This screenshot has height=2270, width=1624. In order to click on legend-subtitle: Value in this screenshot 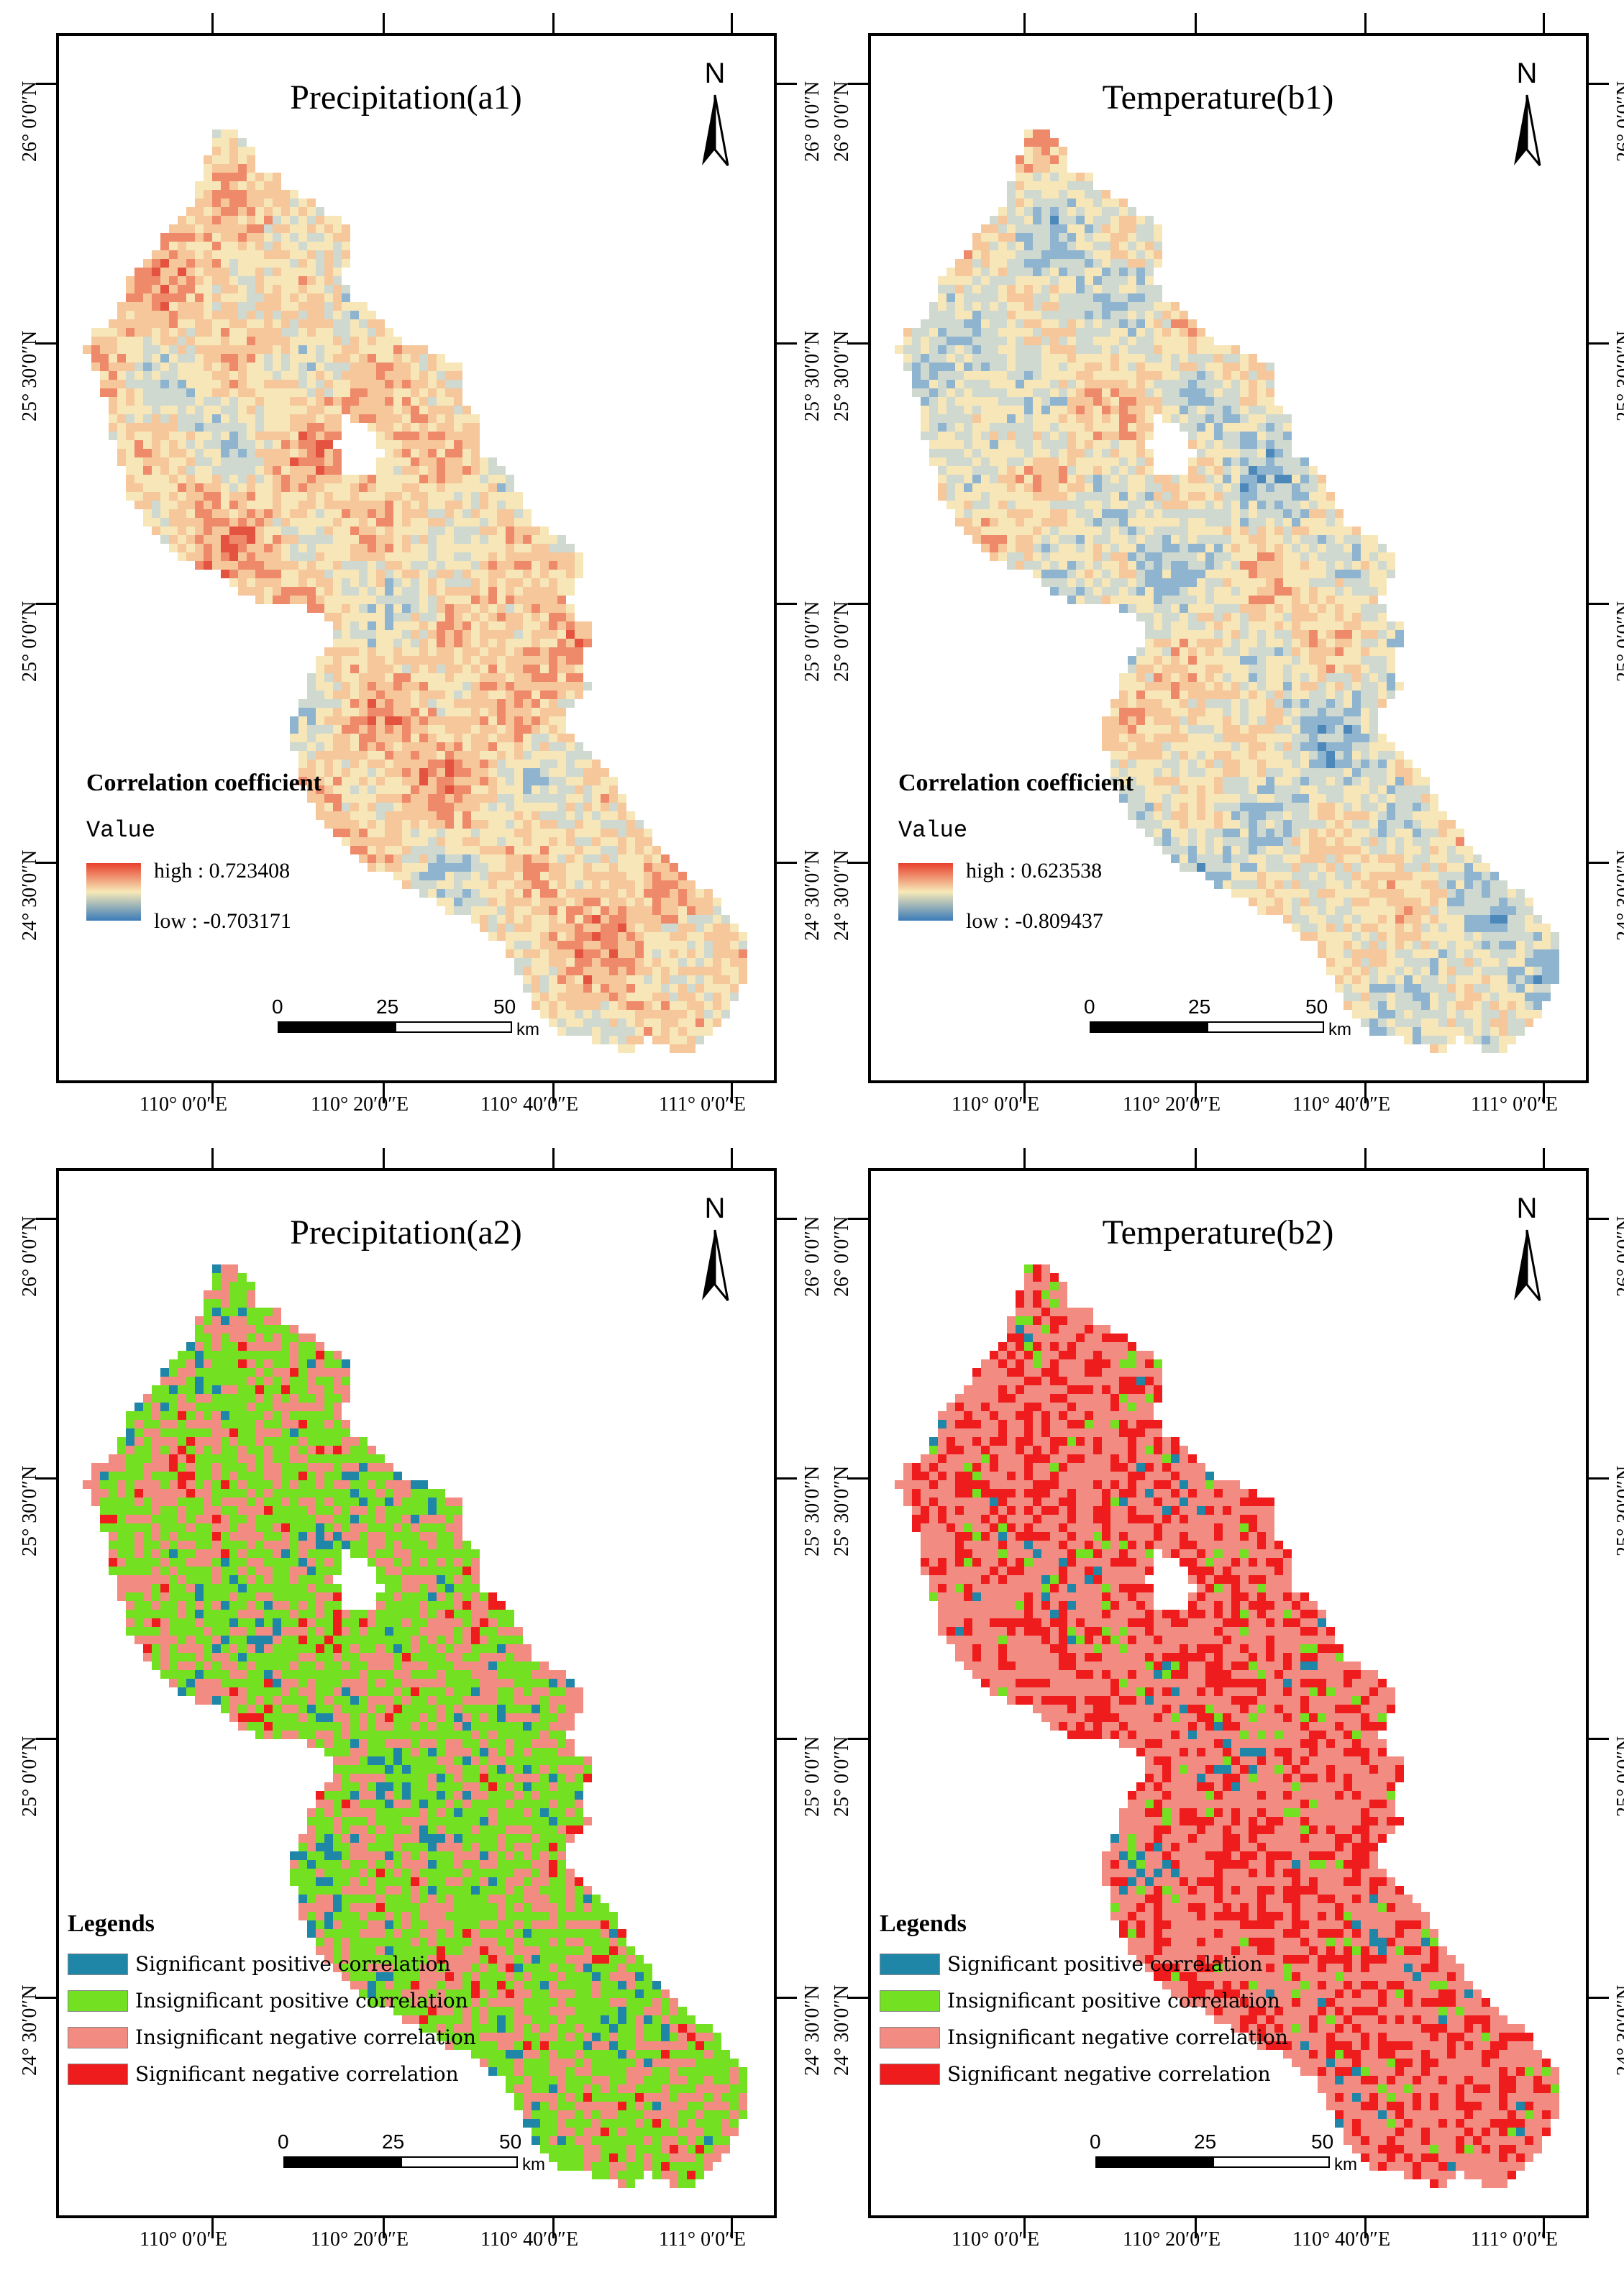, I will do `click(933, 830)`.